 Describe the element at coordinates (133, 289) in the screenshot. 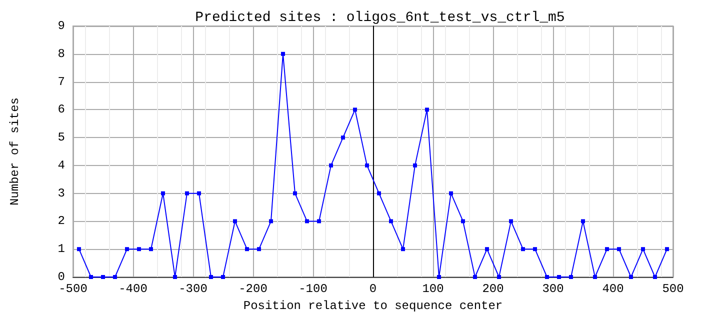

I see `x-tick-label: -400` at that location.